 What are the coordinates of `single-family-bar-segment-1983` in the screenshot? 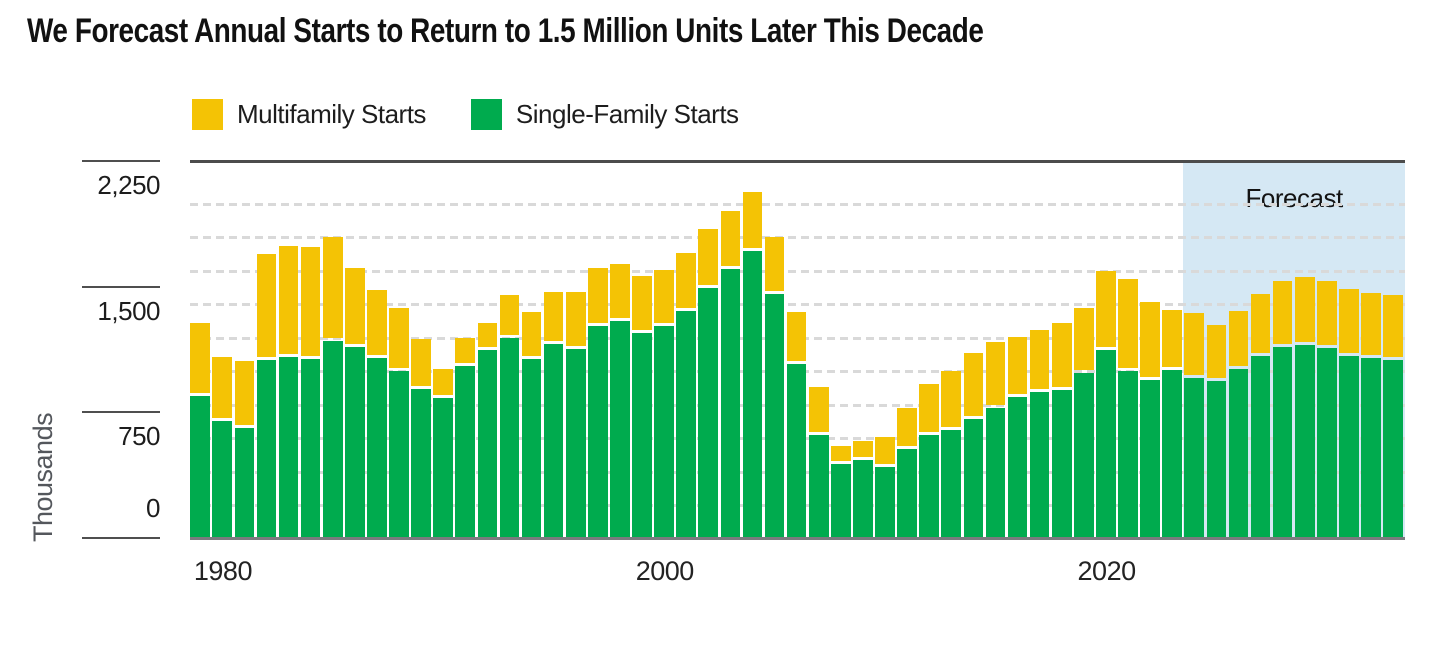 It's located at (266, 449).